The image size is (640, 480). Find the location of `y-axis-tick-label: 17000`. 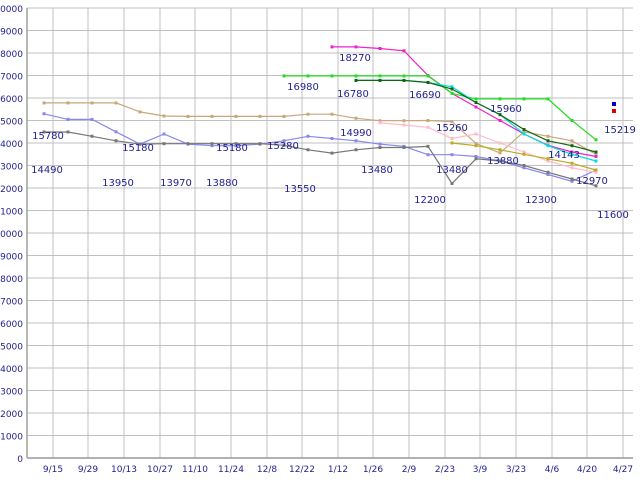

y-axis-tick-label: 17000 is located at coordinates (11, 78).